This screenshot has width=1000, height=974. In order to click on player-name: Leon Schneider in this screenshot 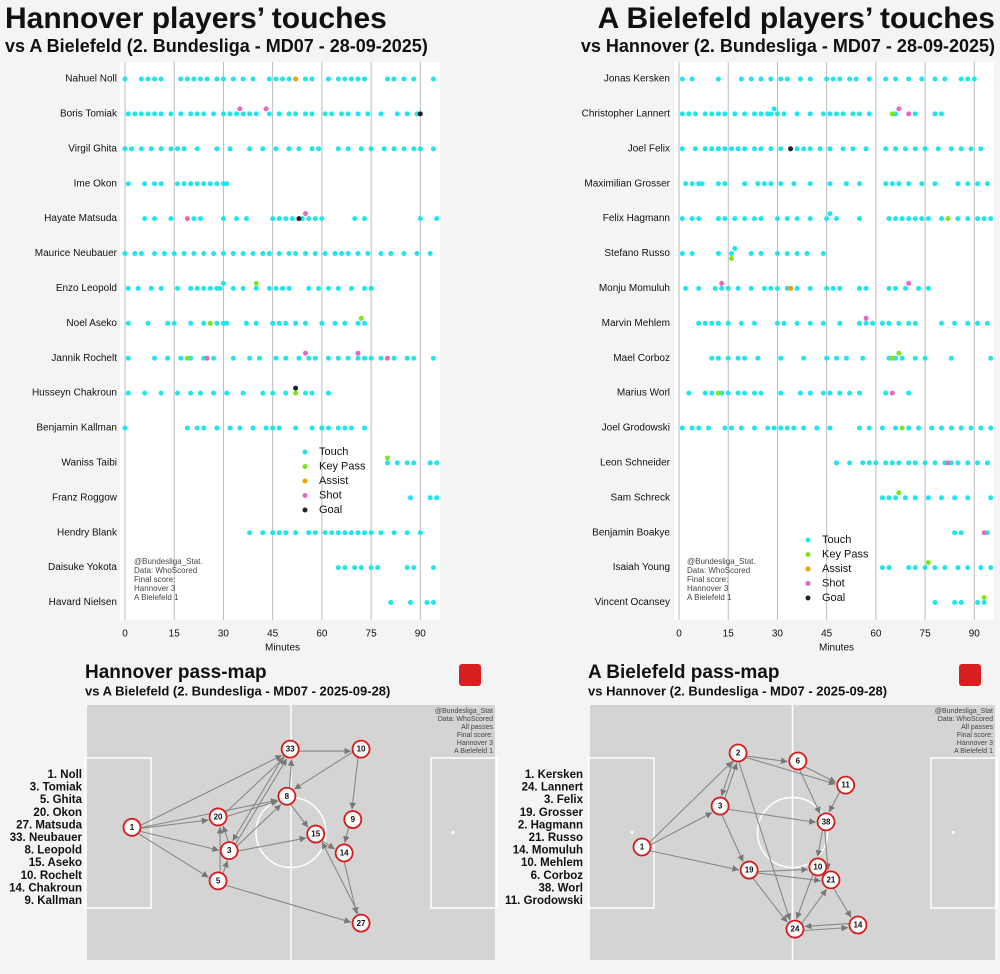, I will do `click(635, 463)`.